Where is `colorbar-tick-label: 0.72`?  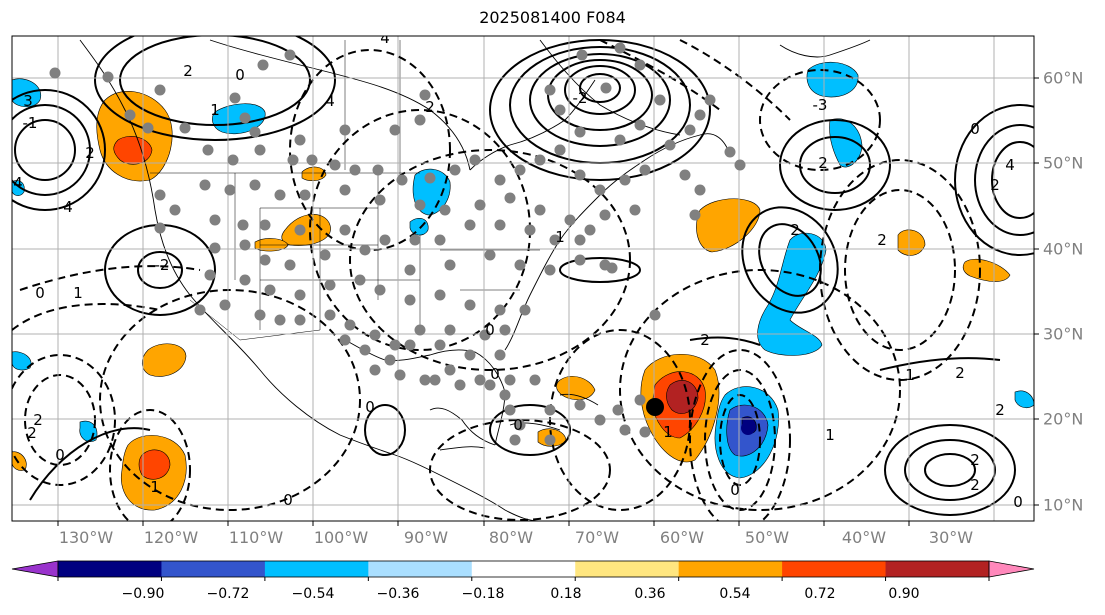
colorbar-tick-label: 0.72 is located at coordinates (820, 594).